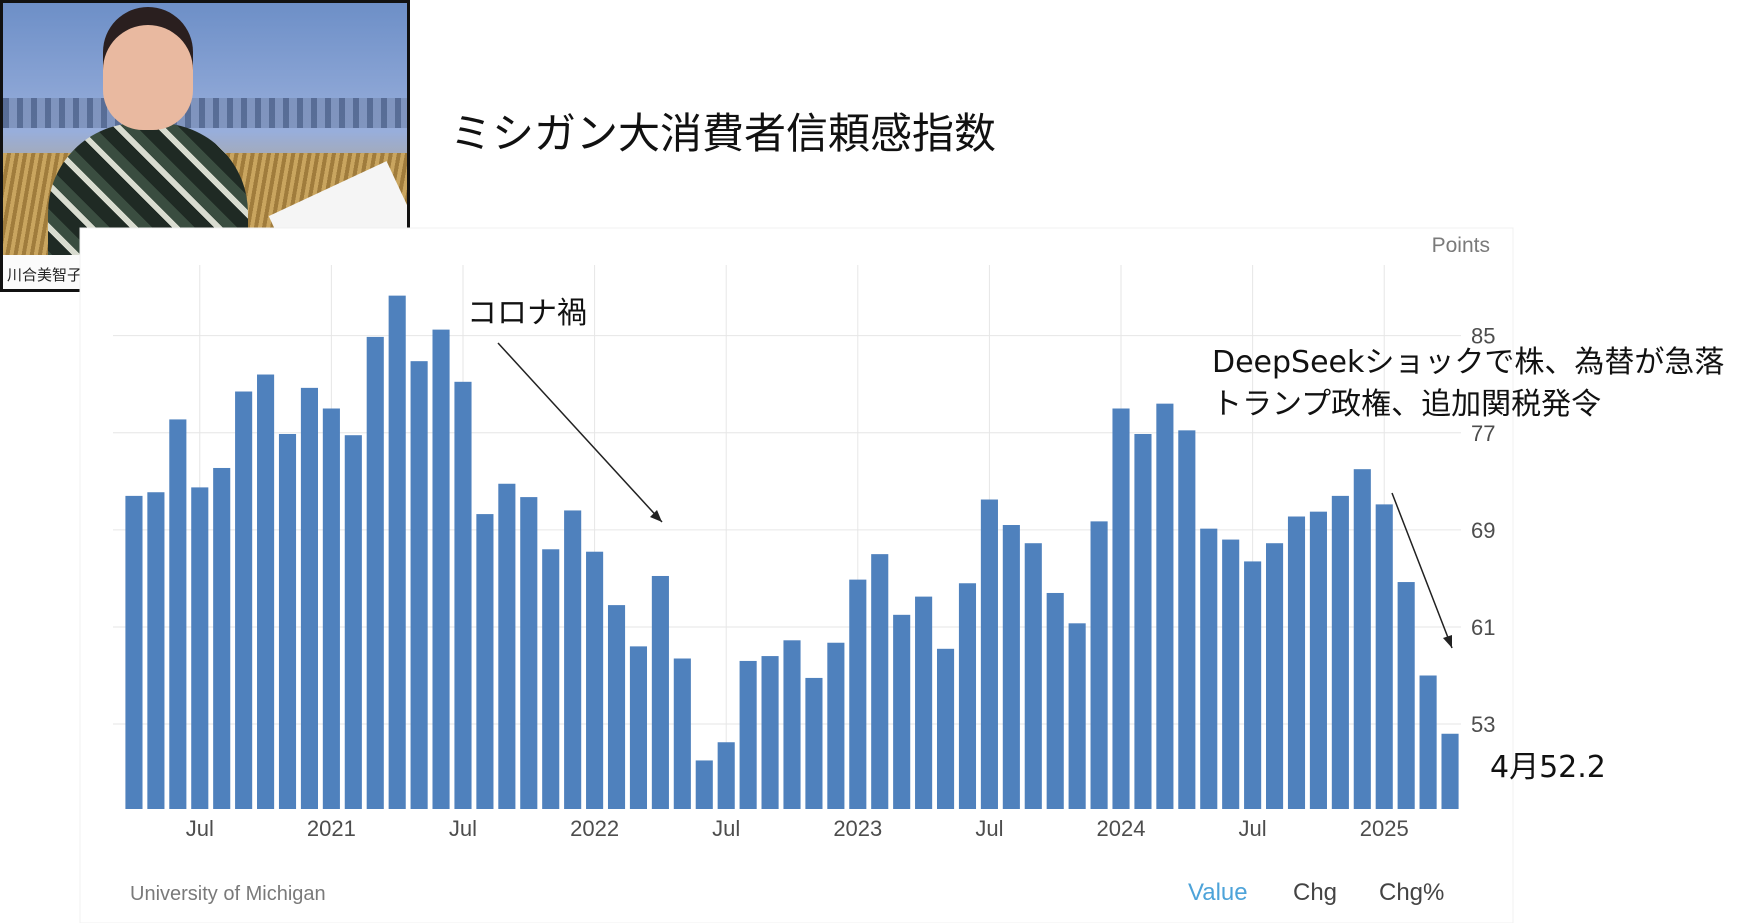 The image size is (1743, 923). I want to click on x-tick-label-6: Jul, so click(989, 828).